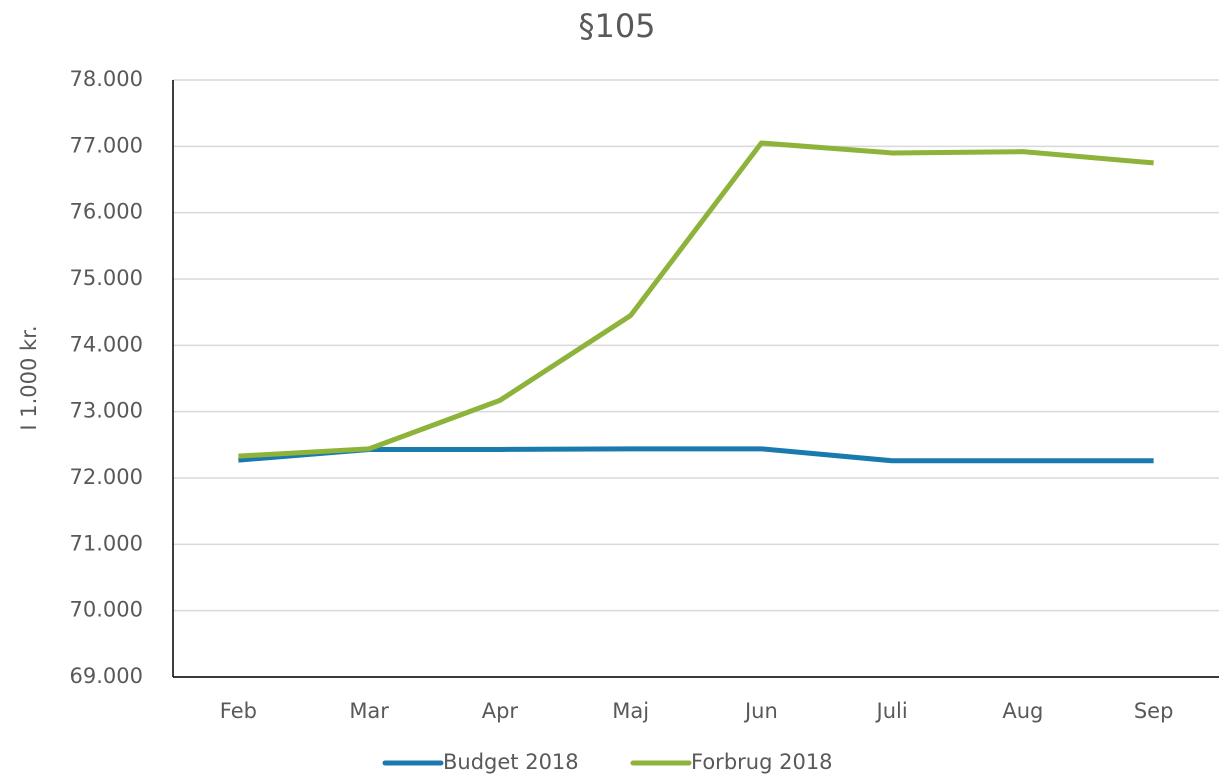  What do you see at coordinates (106, 411) in the screenshot?
I see `y-tick-label: 73.000` at bounding box center [106, 411].